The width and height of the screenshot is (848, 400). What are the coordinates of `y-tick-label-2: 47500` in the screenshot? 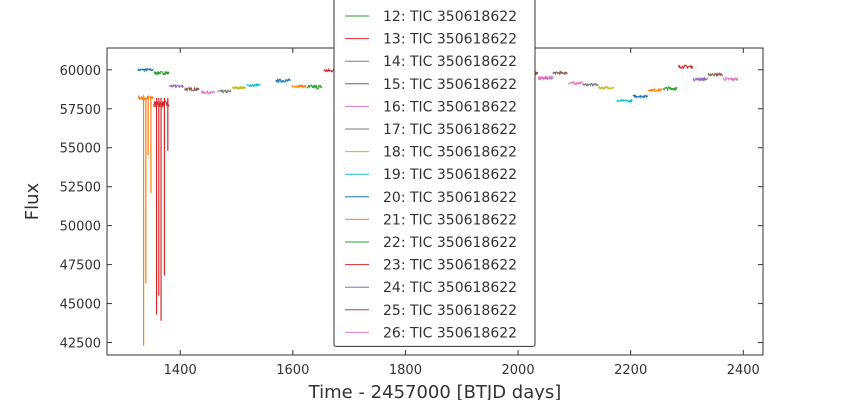 It's located at (80, 266).